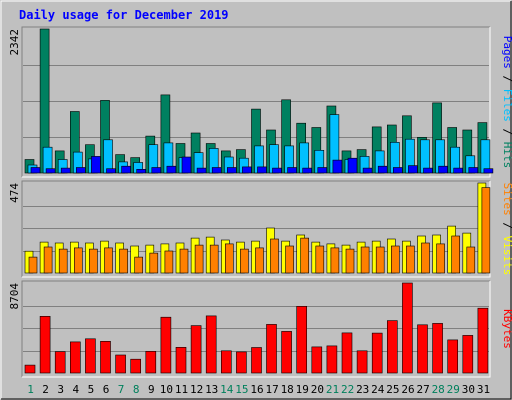 The image size is (512, 400). I want to click on x-tick-label: 22, so click(347, 389).